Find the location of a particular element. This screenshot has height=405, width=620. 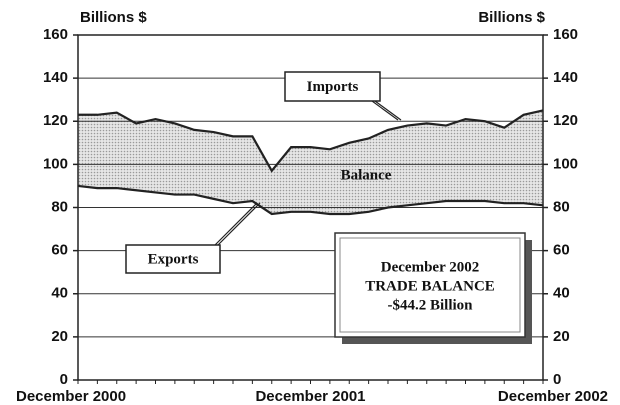

annotation-text: TRADE BALANCE is located at coordinates (430, 286).